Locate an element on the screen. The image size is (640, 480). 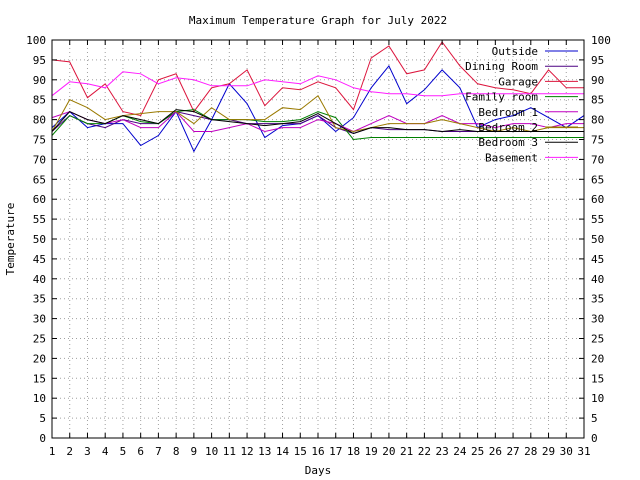
y-tick-label: 10 is located at coordinates (39, 398).